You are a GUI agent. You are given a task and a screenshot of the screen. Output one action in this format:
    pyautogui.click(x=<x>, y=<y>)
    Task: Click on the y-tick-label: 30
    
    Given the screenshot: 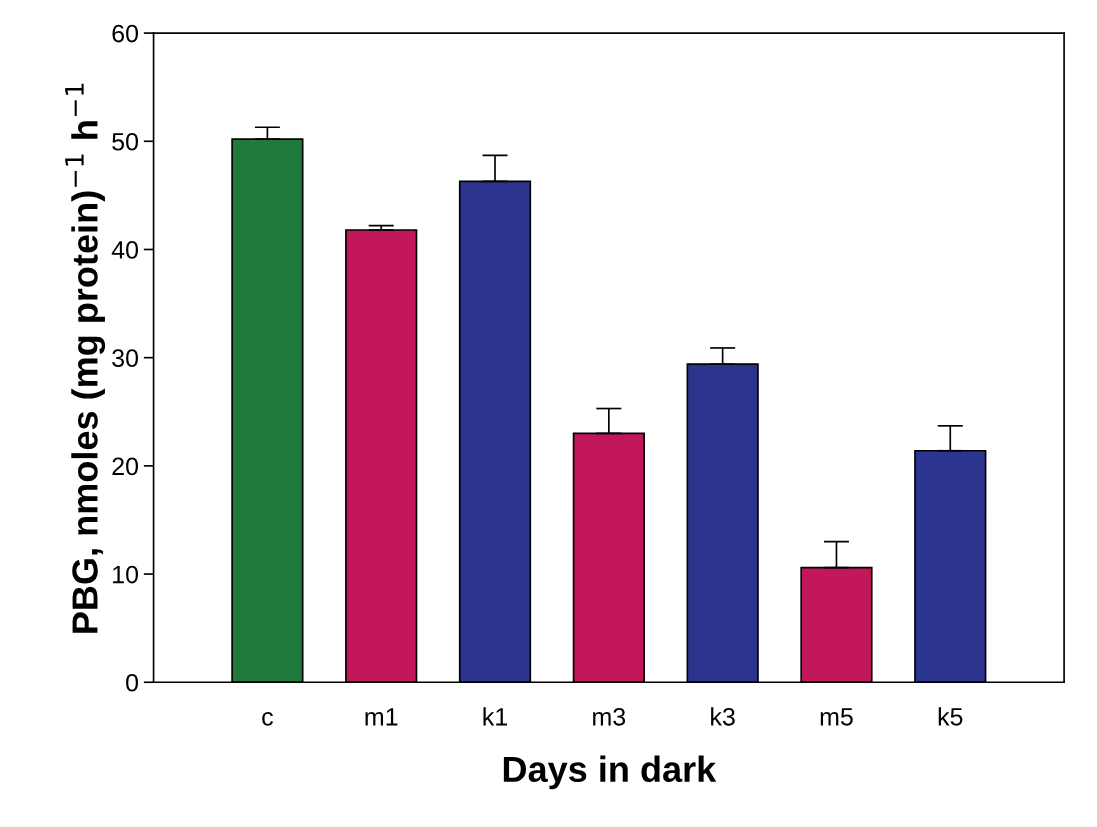 What is the action you would take?
    pyautogui.click(x=125, y=358)
    